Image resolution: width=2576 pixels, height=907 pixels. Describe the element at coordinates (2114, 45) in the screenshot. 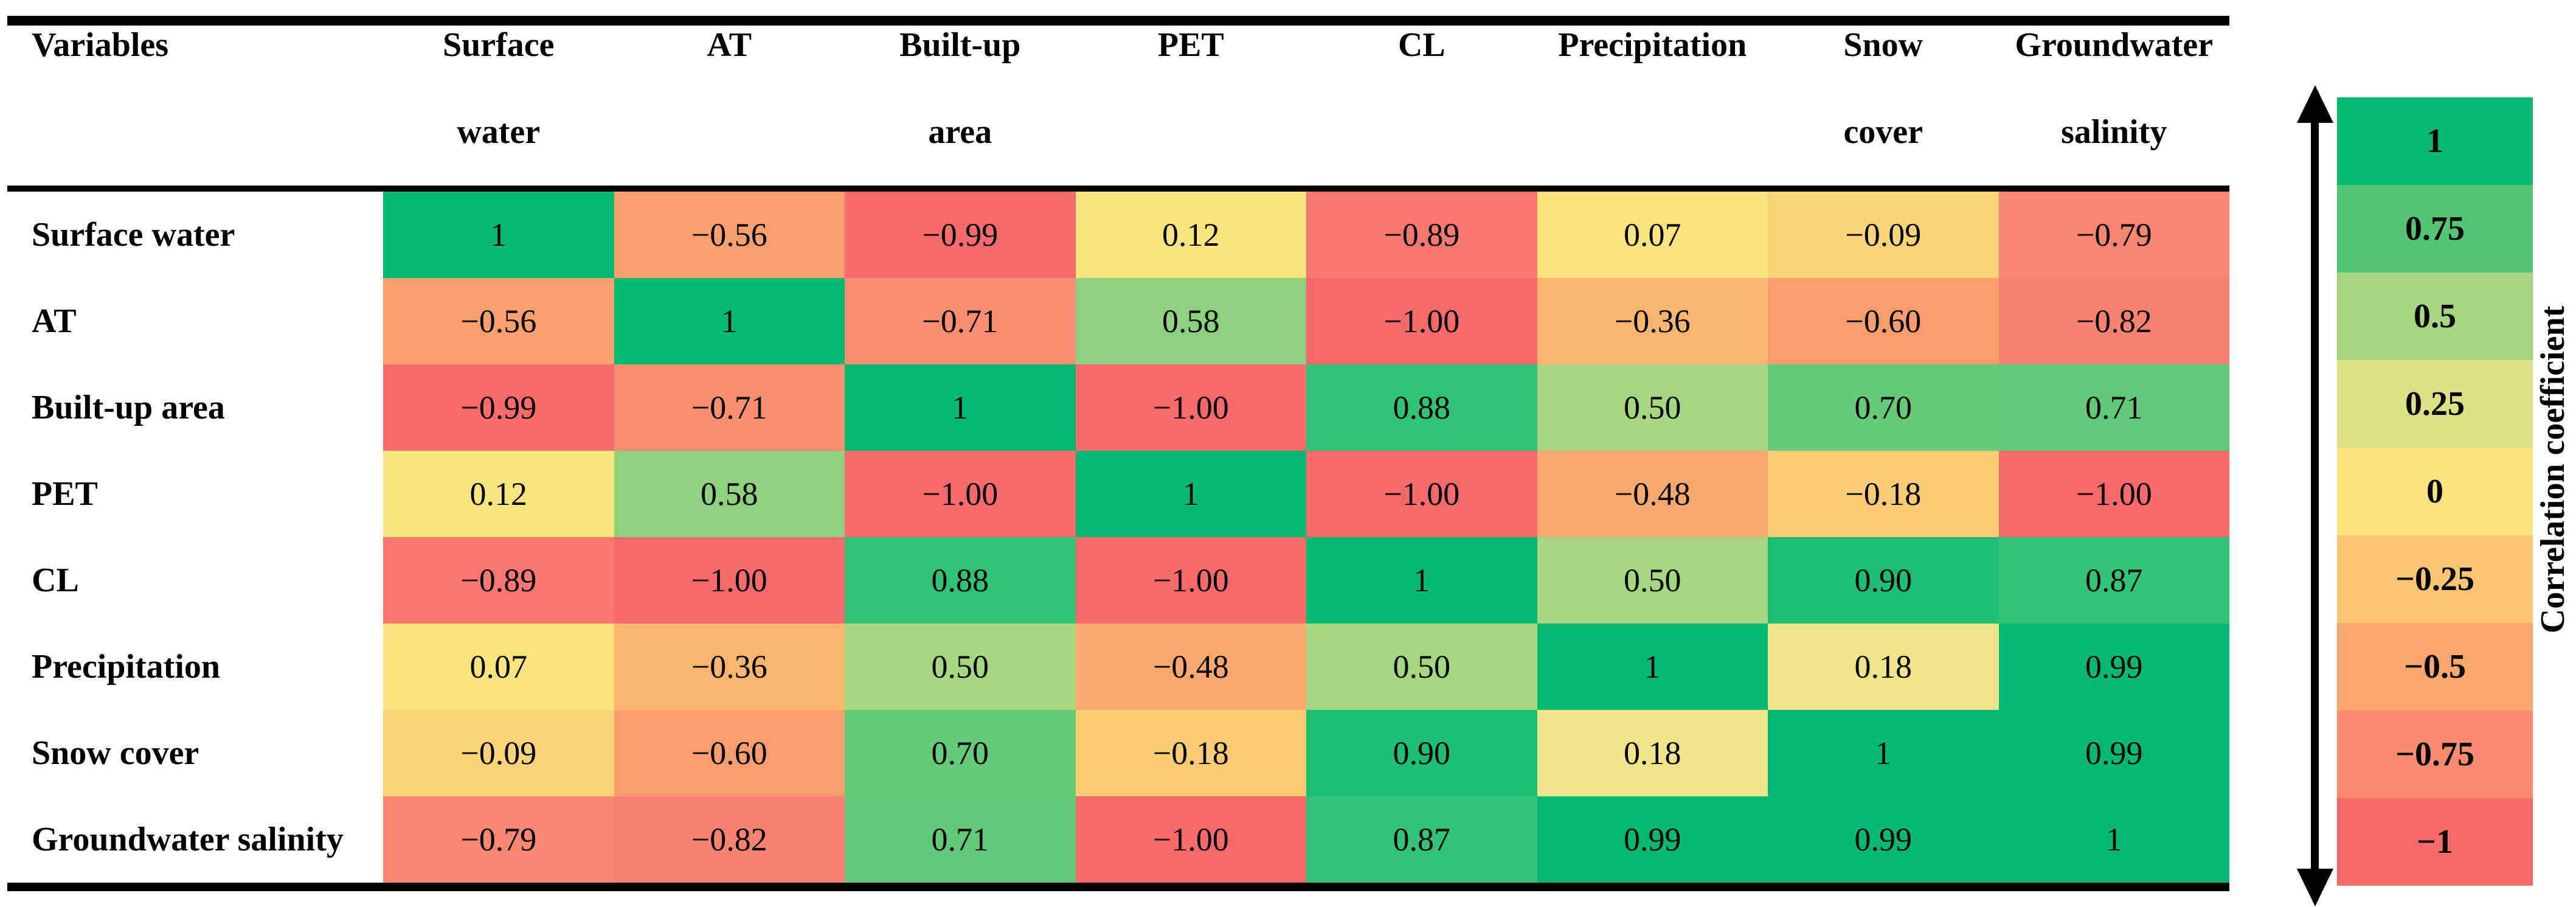

I see `column-header-line: Groundwater` at that location.